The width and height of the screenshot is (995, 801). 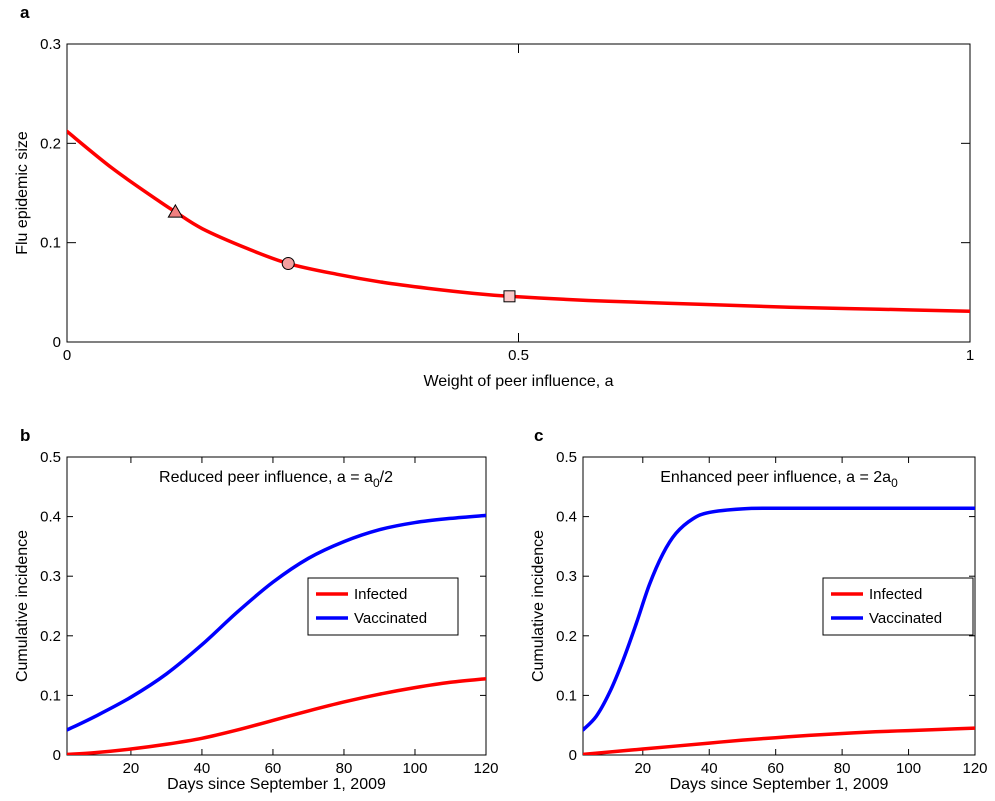 I want to click on panel-letter: c, so click(x=538, y=435).